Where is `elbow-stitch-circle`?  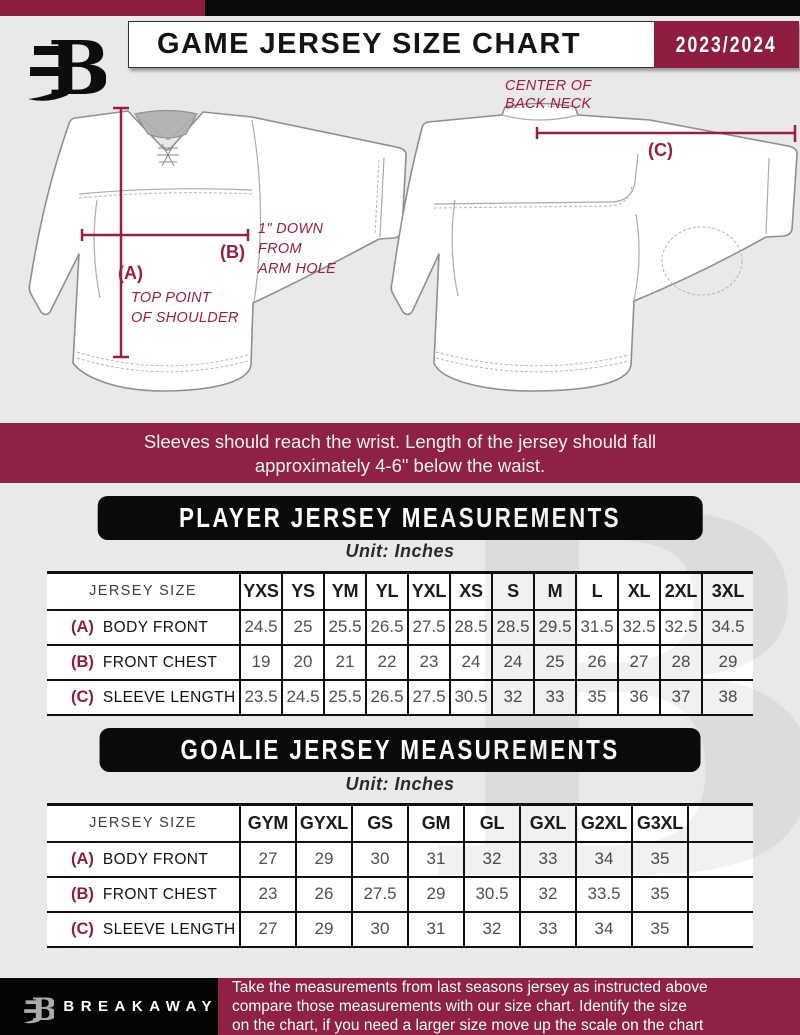 elbow-stitch-circle is located at coordinates (702, 261).